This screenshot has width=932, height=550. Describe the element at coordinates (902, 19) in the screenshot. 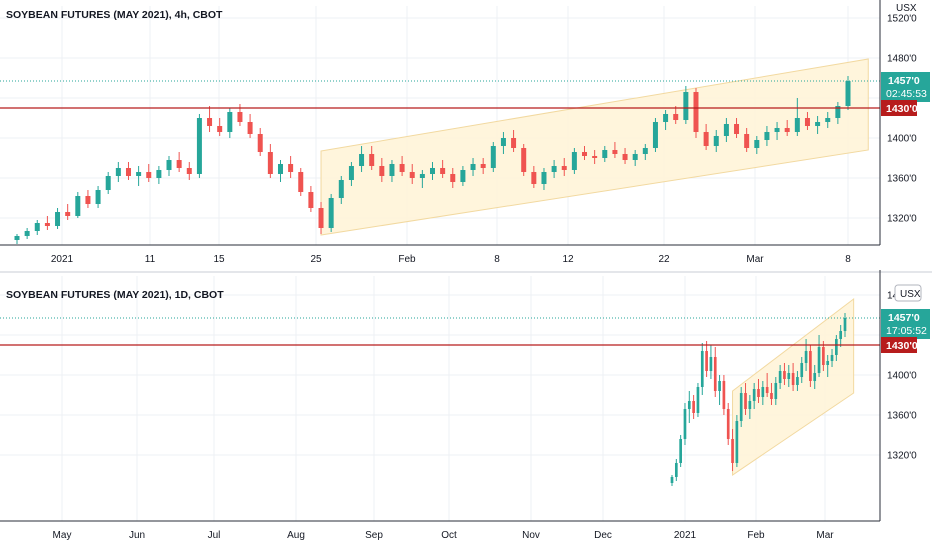

I see `price-tick-label: 1520'0` at that location.